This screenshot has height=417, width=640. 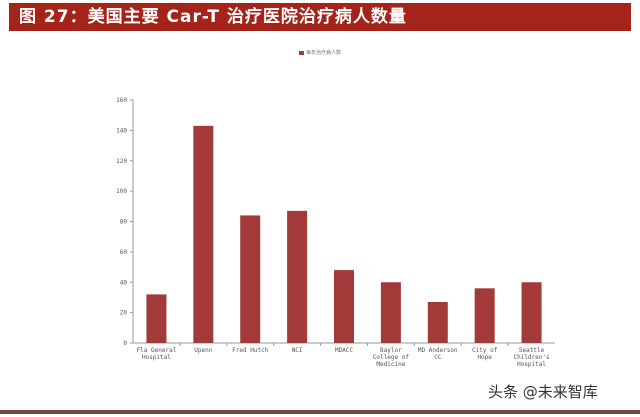 What do you see at coordinates (124, 313) in the screenshot?
I see `y-tick-label: 20` at bounding box center [124, 313].